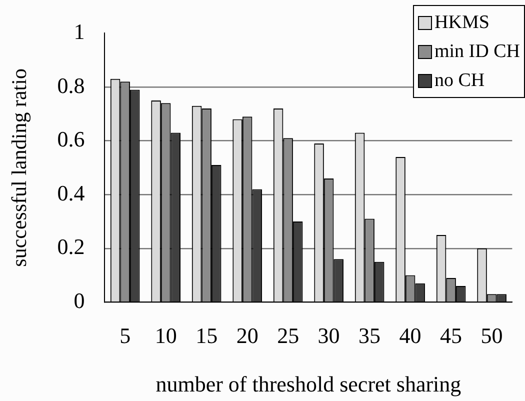 This screenshot has width=525, height=401. Describe the element at coordinates (71, 139) in the screenshot. I see `y-tick-label: 0.6` at that location.